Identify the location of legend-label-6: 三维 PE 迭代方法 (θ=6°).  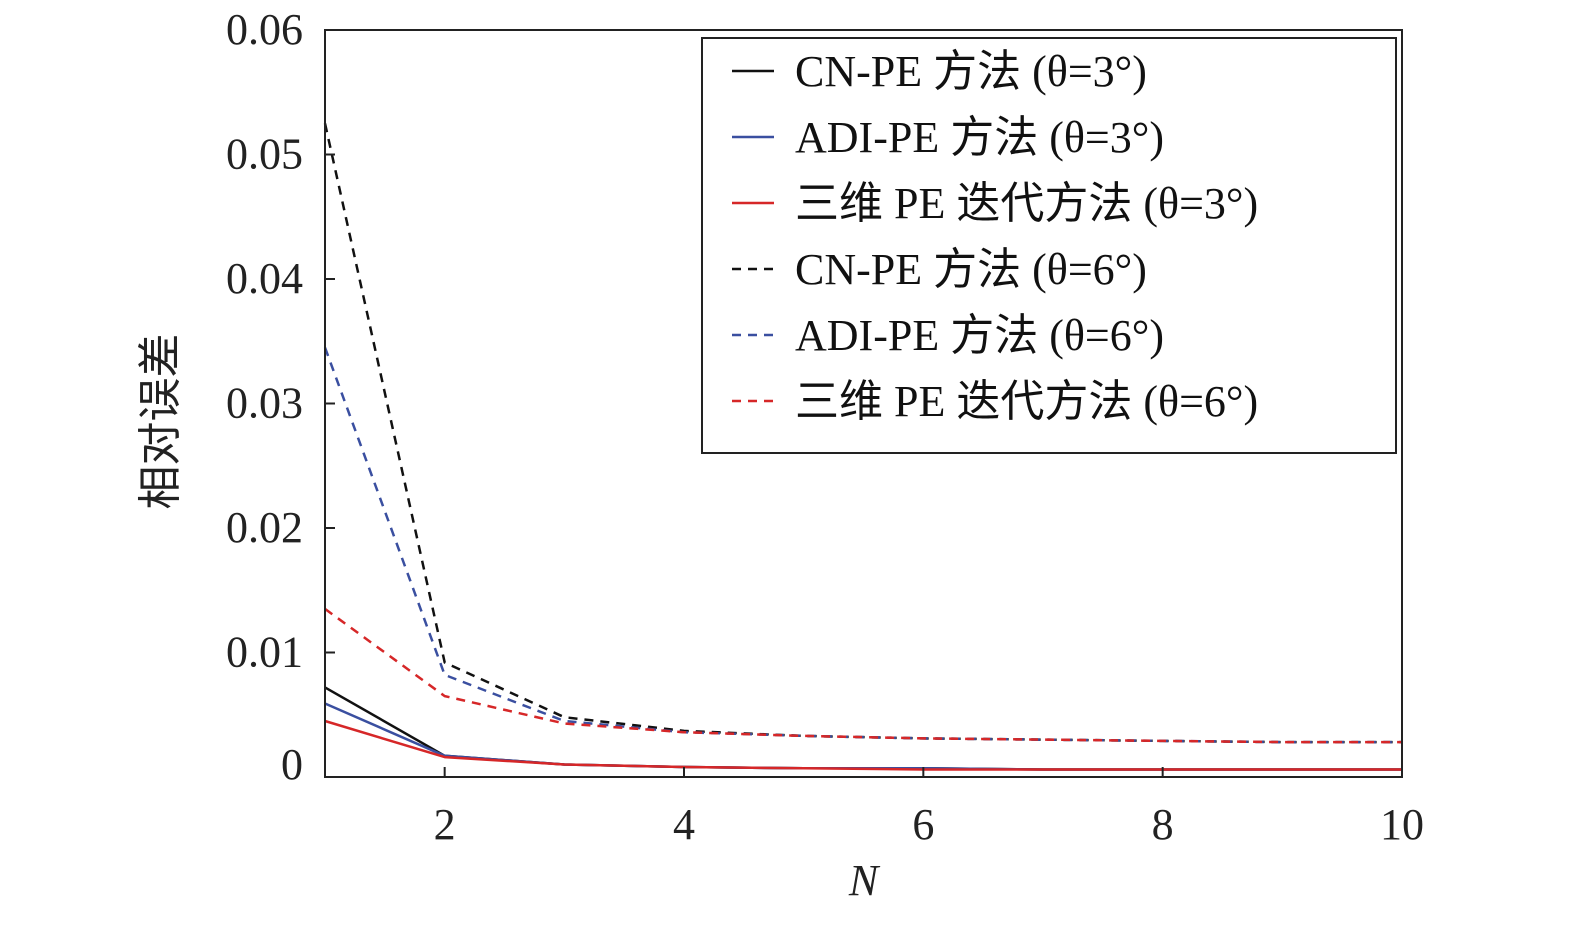
(1026, 401).